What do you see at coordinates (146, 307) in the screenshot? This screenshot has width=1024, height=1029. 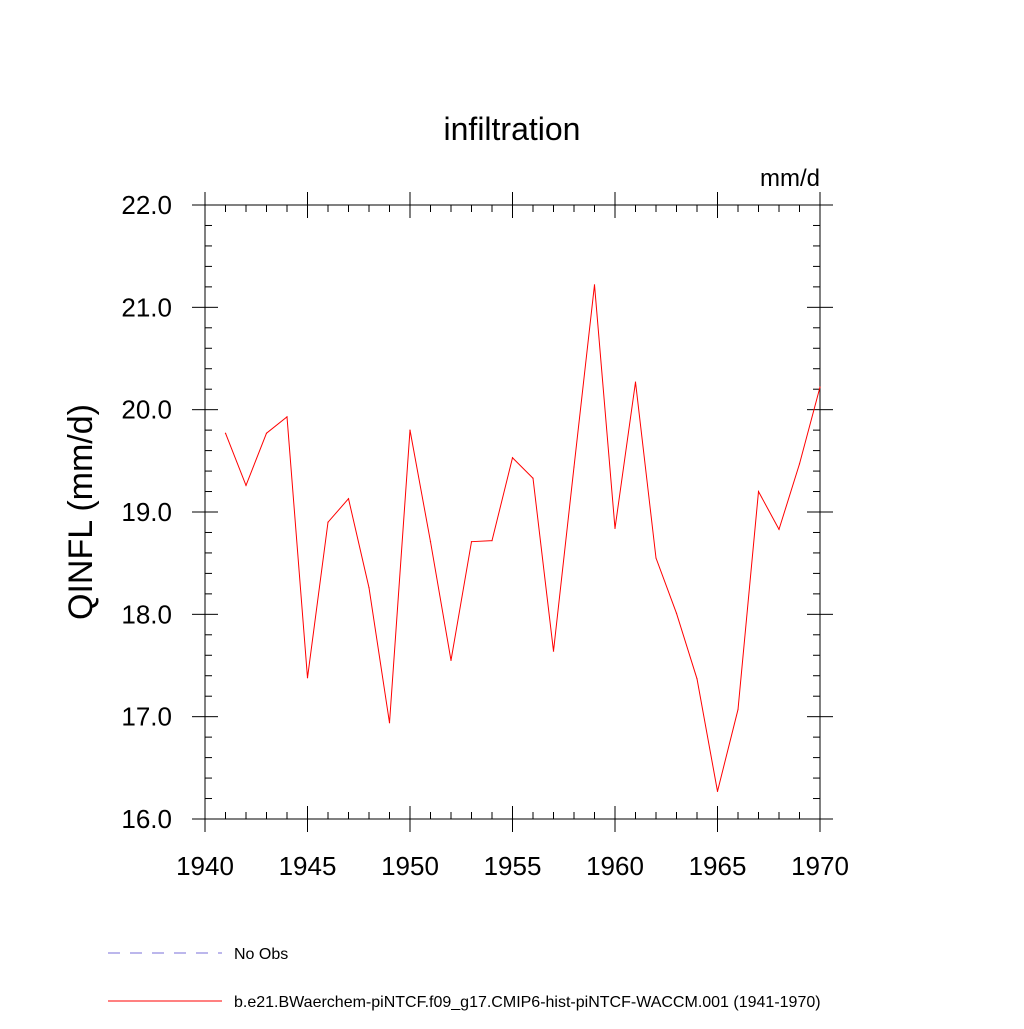 I see `y-tick-label: 21.0` at bounding box center [146, 307].